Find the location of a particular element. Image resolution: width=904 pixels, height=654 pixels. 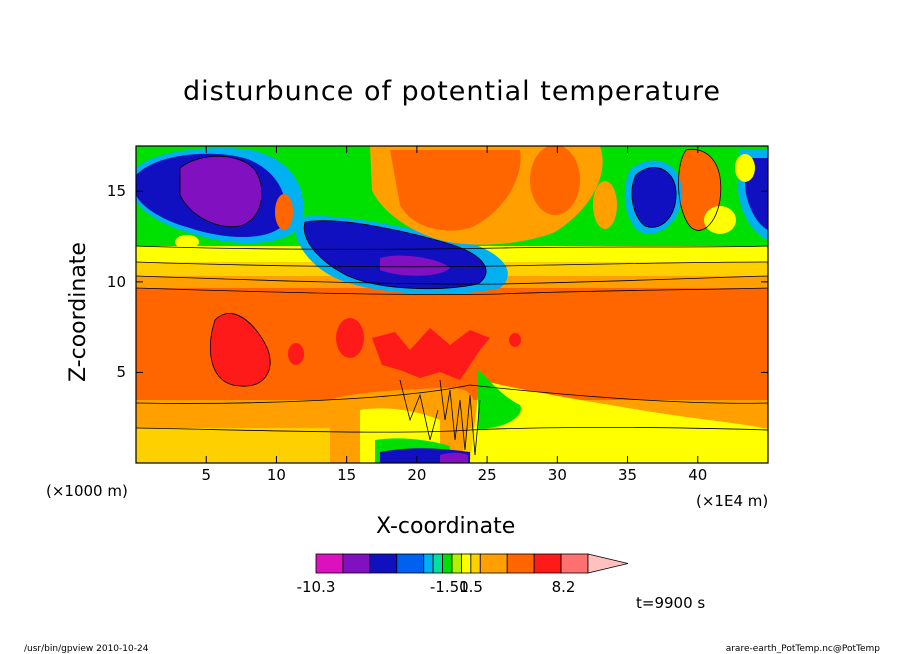

x-tick-label: 30 is located at coordinates (557, 475).